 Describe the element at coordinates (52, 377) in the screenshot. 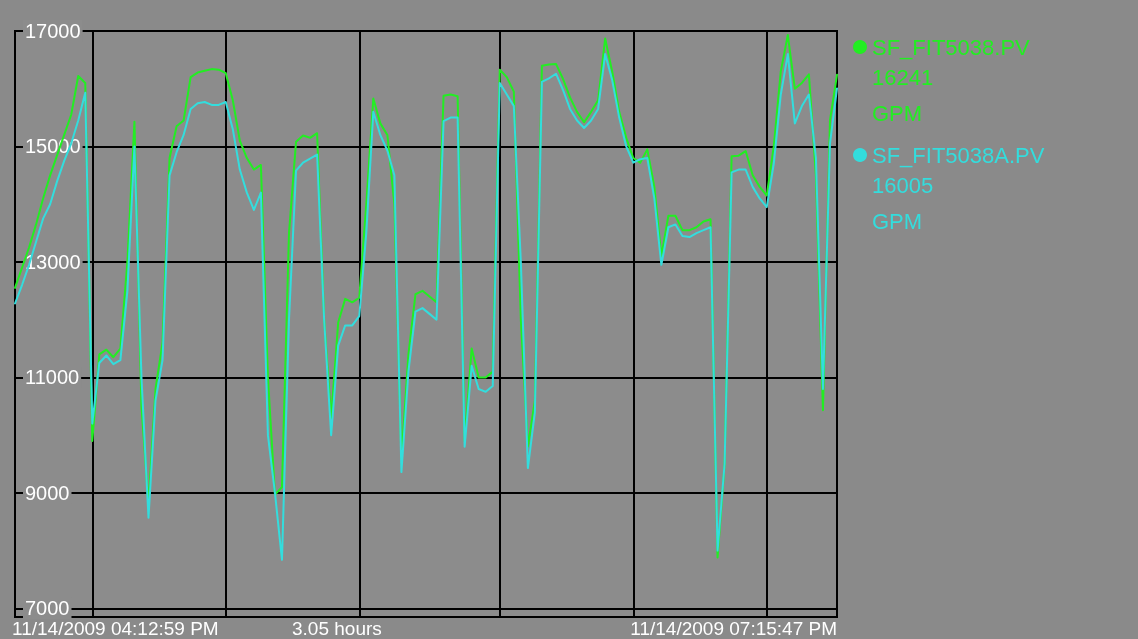

I see `y-tick-label: 11000` at that location.